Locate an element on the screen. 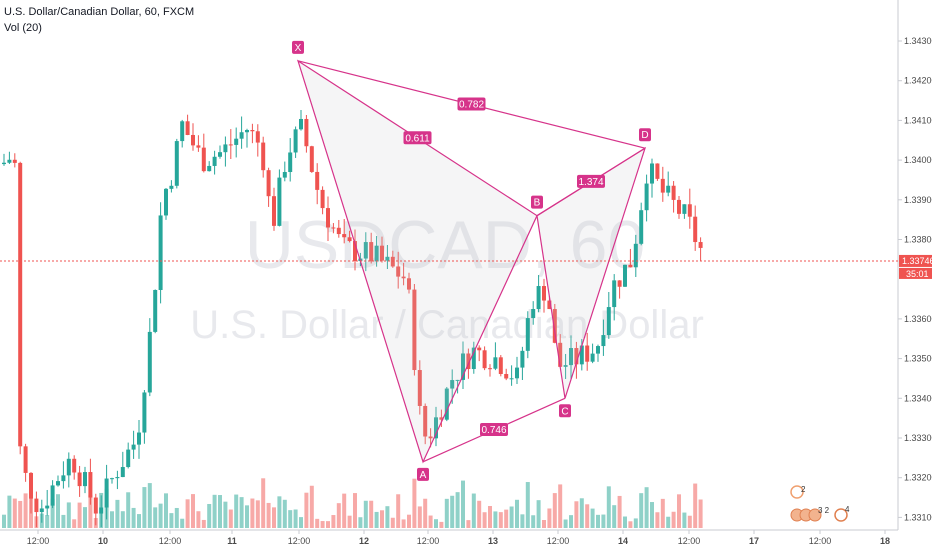  volume-indicator-label: Vol (20) is located at coordinates (23, 28).